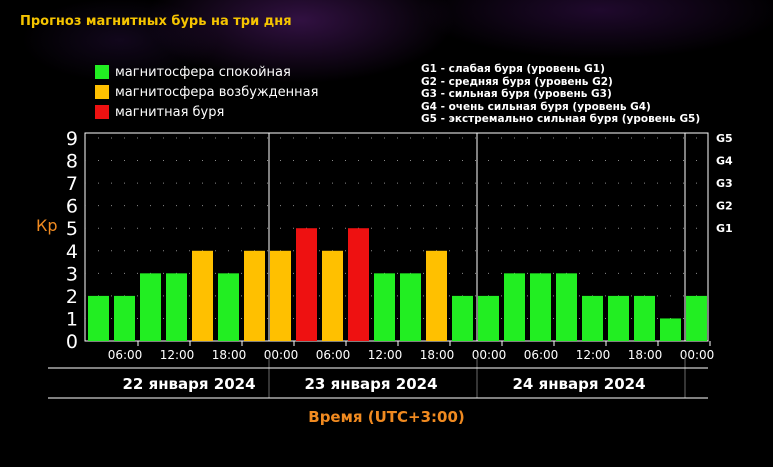  Describe the element at coordinates (102, 92) in the screenshot. I see `legend-swatch-active` at that location.